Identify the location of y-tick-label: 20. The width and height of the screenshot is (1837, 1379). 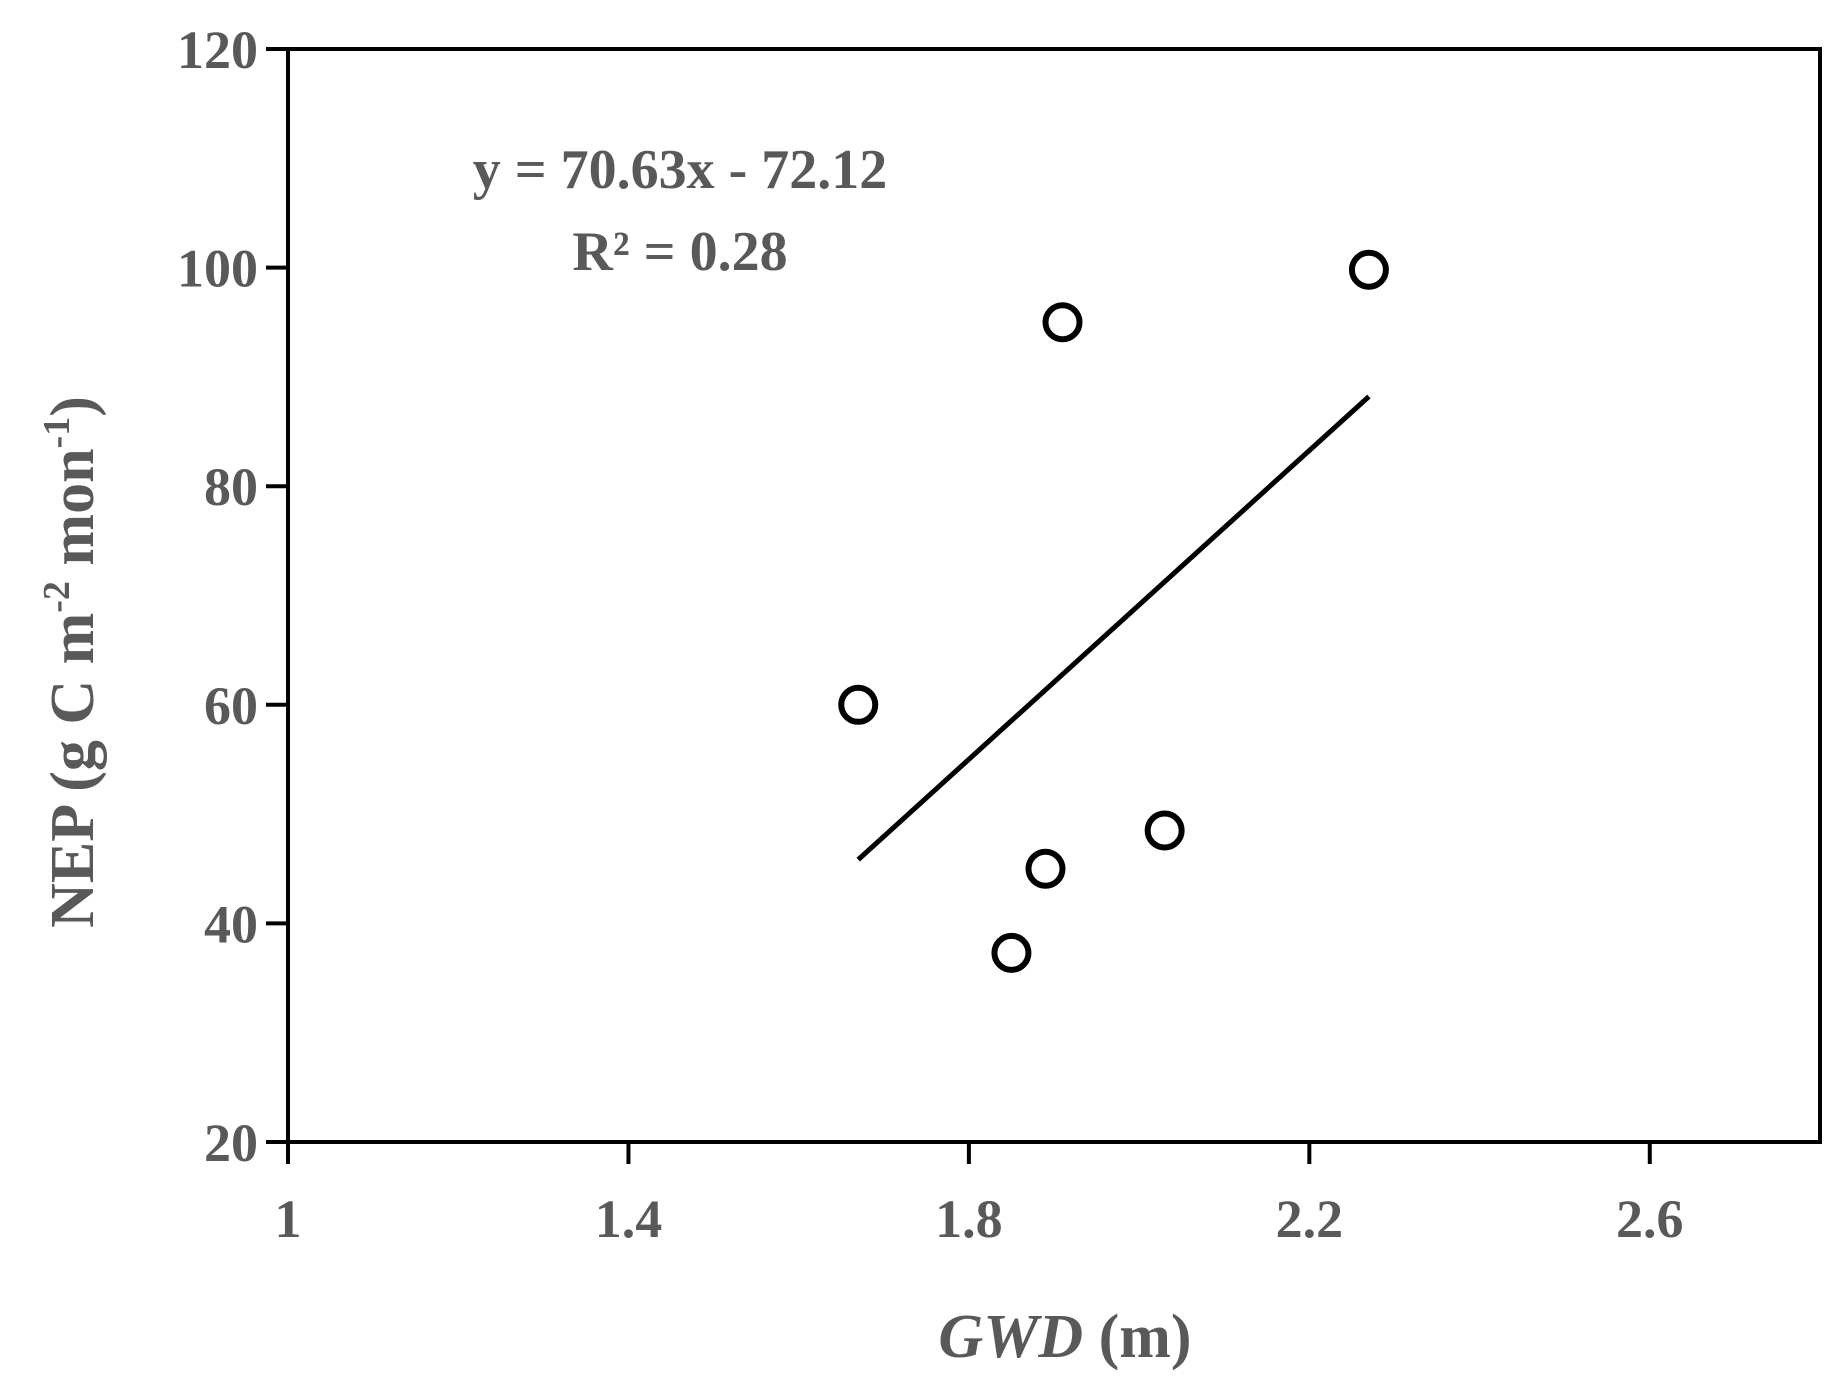
(231, 1143).